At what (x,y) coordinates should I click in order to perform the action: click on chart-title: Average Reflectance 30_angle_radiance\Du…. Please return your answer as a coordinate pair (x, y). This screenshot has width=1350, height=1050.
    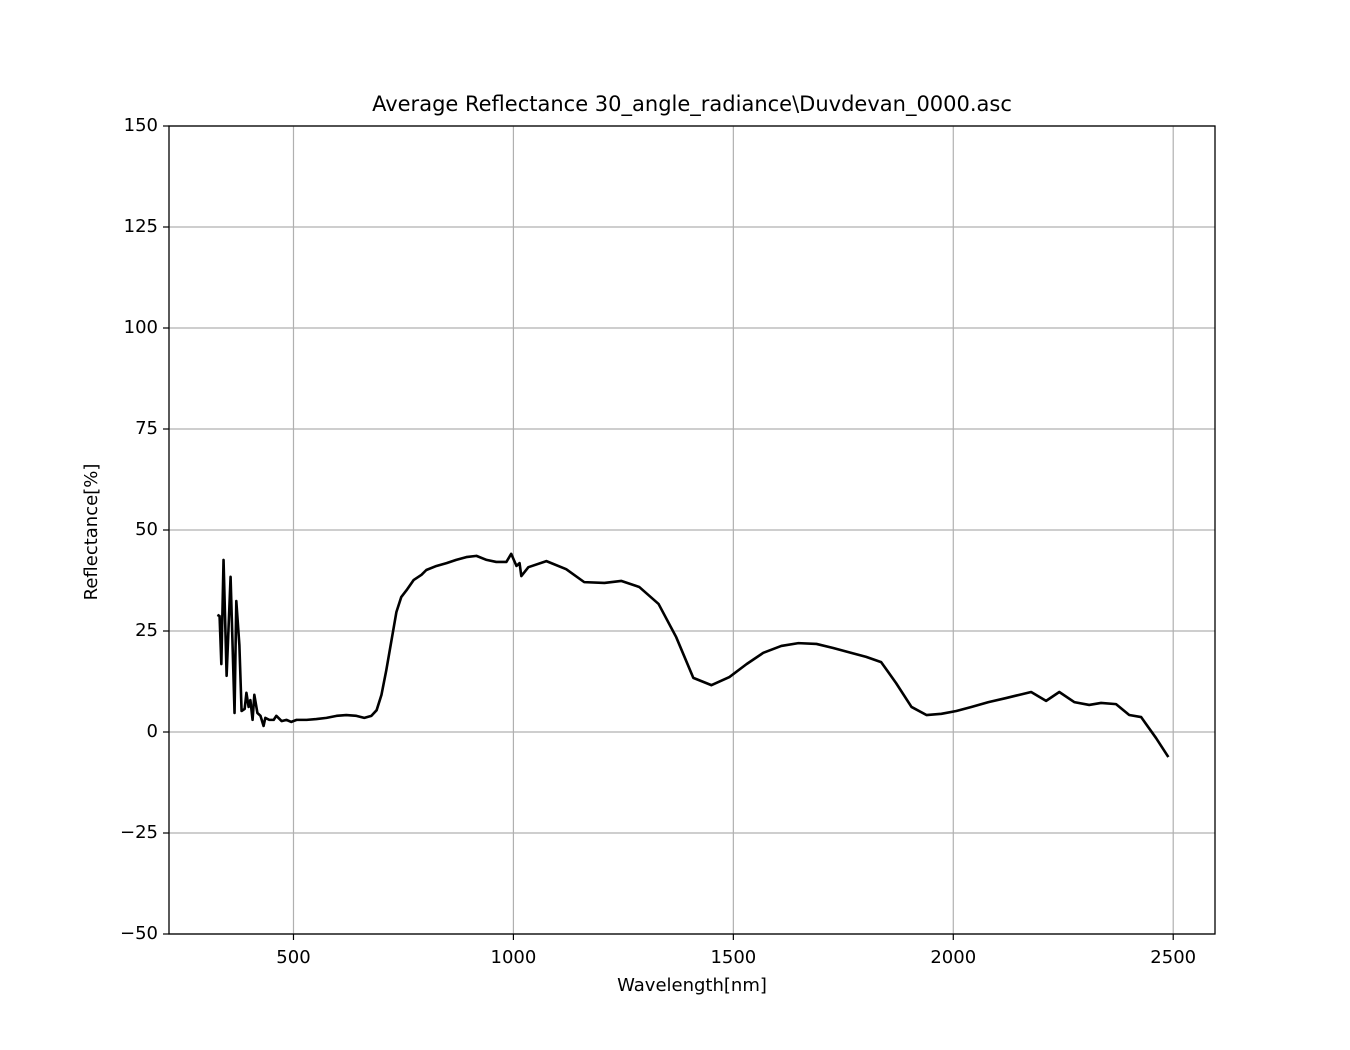
    Looking at the image, I should click on (692, 104).